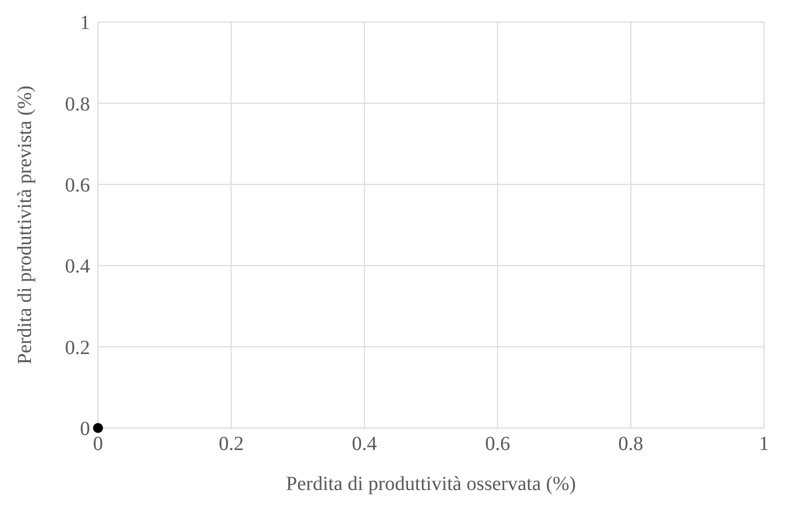 The height and width of the screenshot is (529, 798). What do you see at coordinates (85, 429) in the screenshot?
I see `y-tick-label: 0` at bounding box center [85, 429].